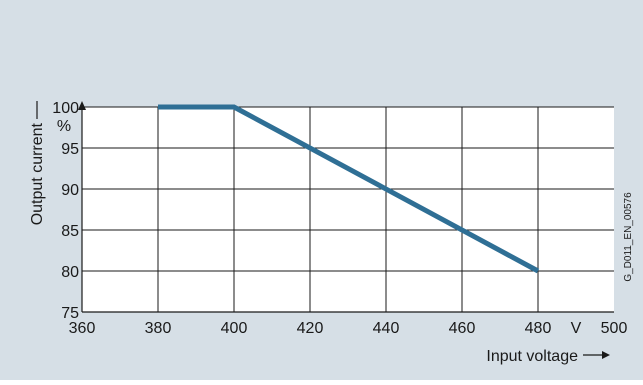  I want to click on x-tick-label-500: 500, so click(614, 328).